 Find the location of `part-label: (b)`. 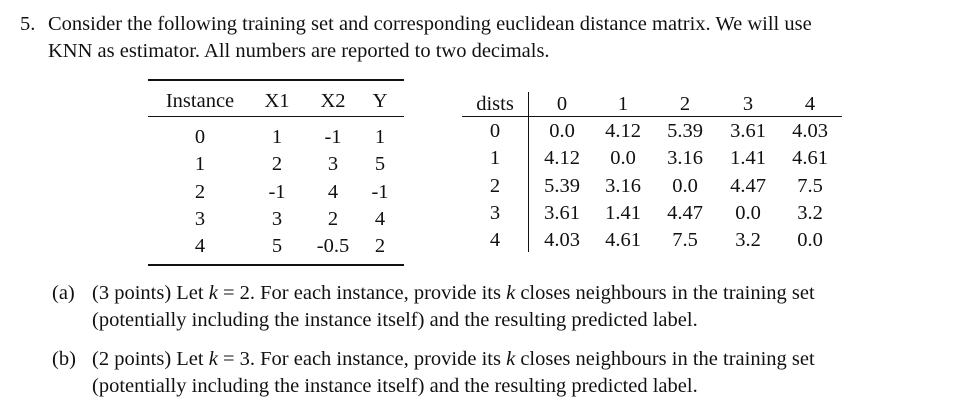

part-label: (b) is located at coordinates (64, 359).